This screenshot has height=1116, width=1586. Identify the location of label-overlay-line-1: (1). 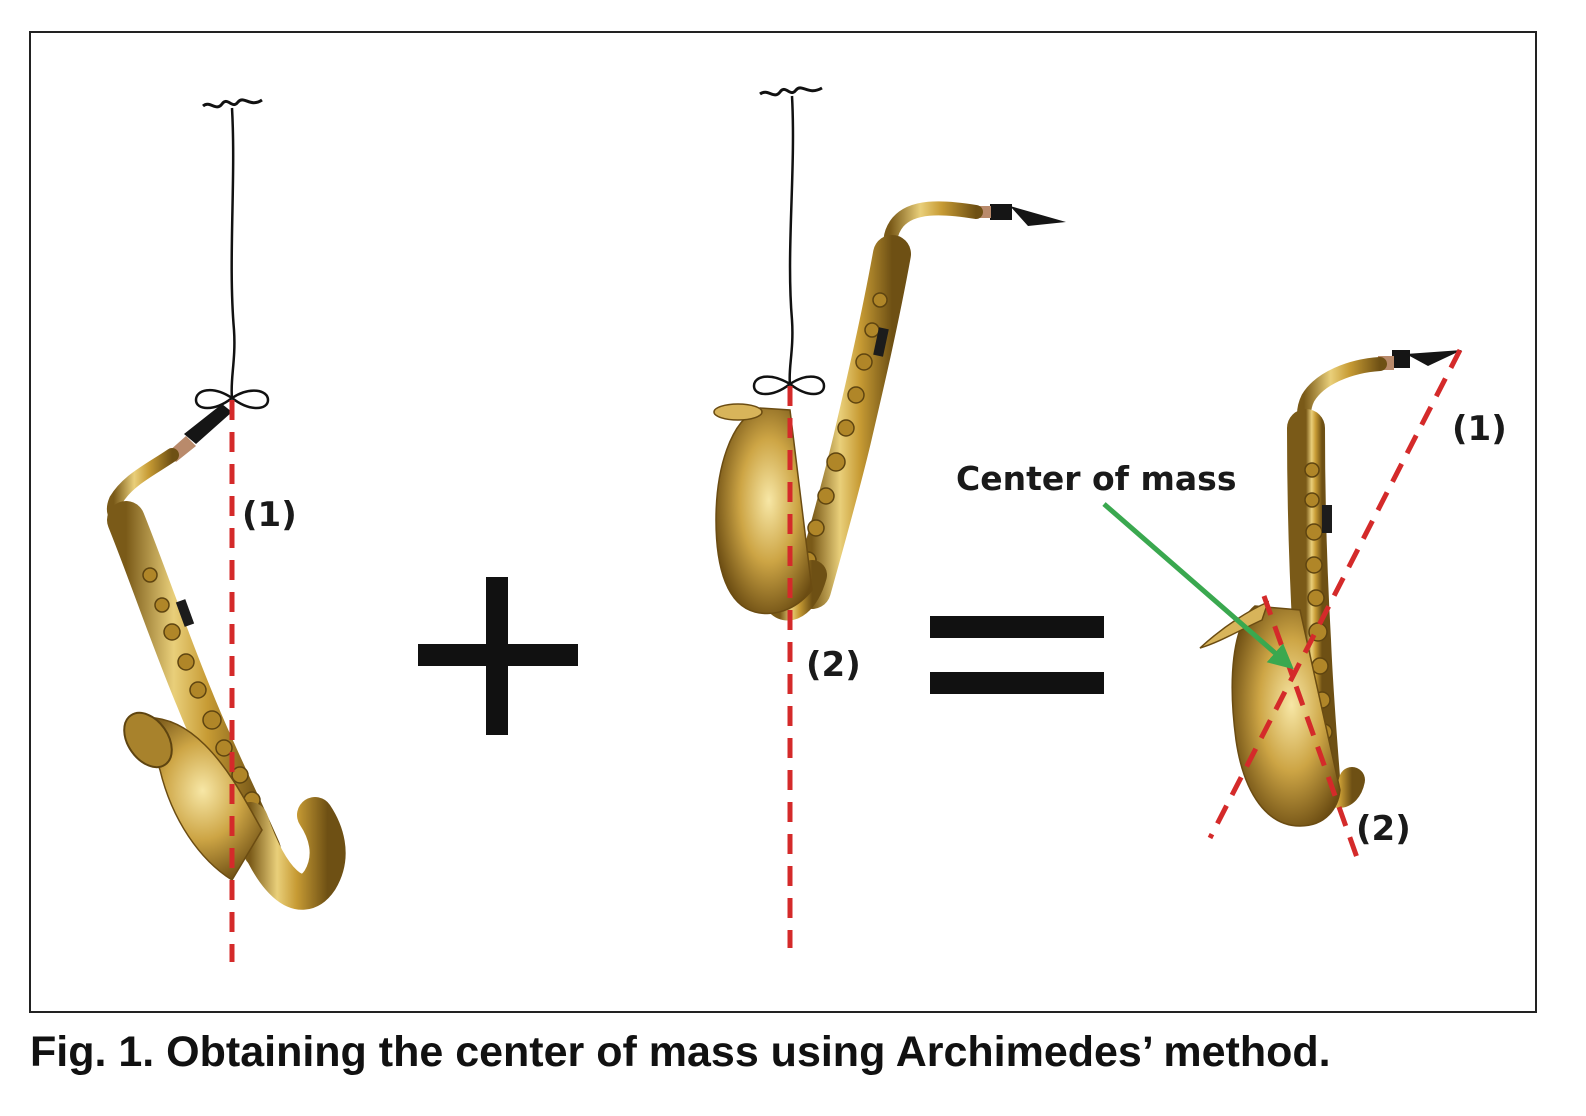
(1479, 429).